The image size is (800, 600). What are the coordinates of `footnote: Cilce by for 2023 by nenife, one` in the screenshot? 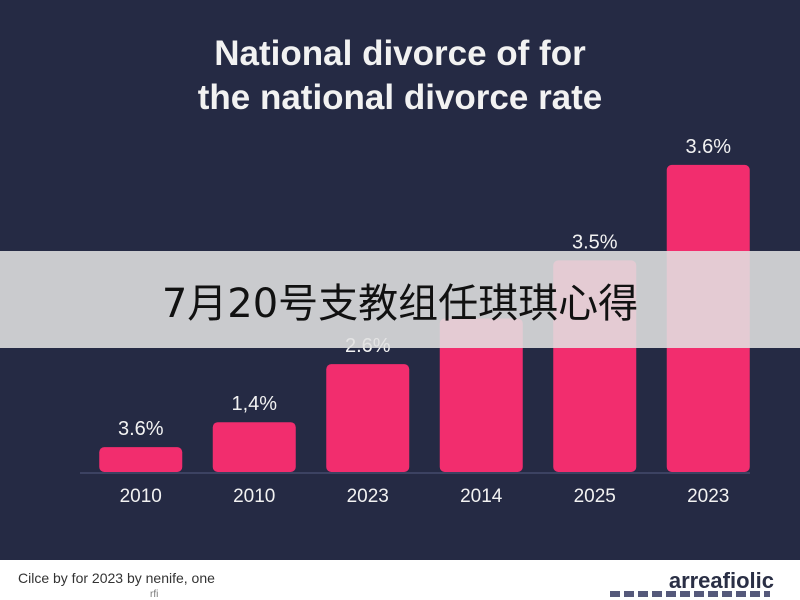 It's located at (116, 578).